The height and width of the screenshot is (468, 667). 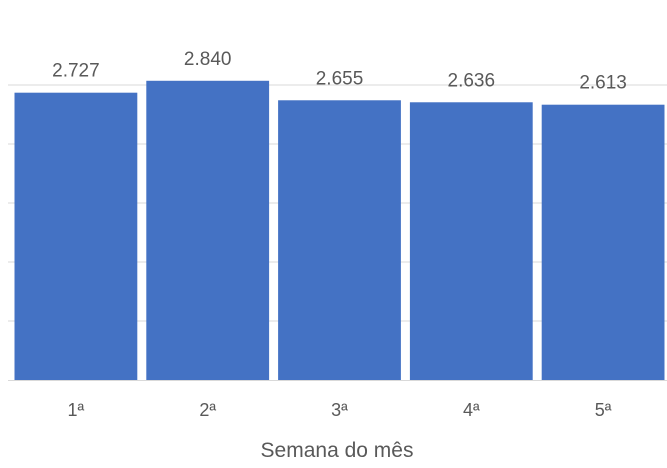 I want to click on data-label-1: 2.727, so click(x=76, y=71).